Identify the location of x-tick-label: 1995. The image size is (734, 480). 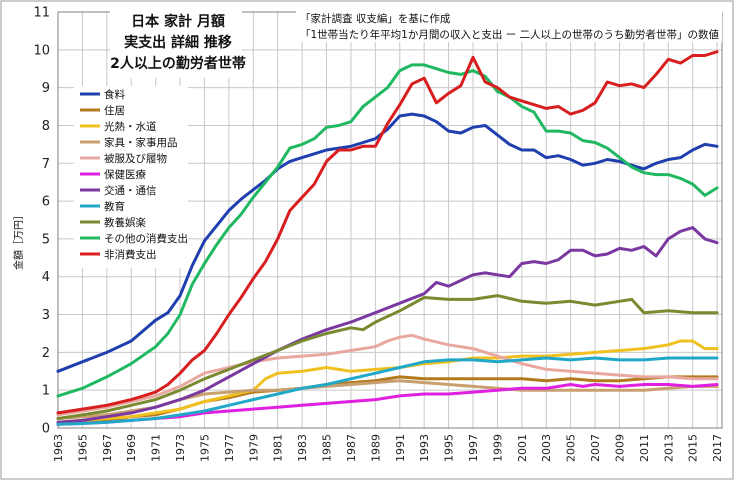
(449, 448).